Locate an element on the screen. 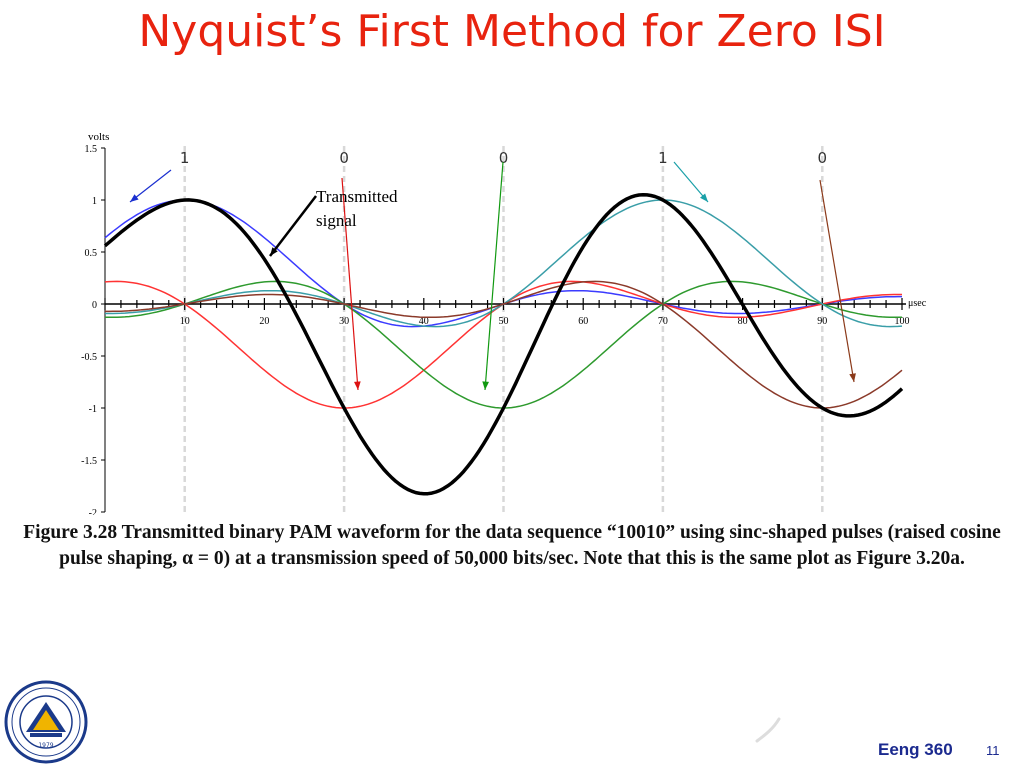  university-logo: 1979 is located at coordinates (46, 722).